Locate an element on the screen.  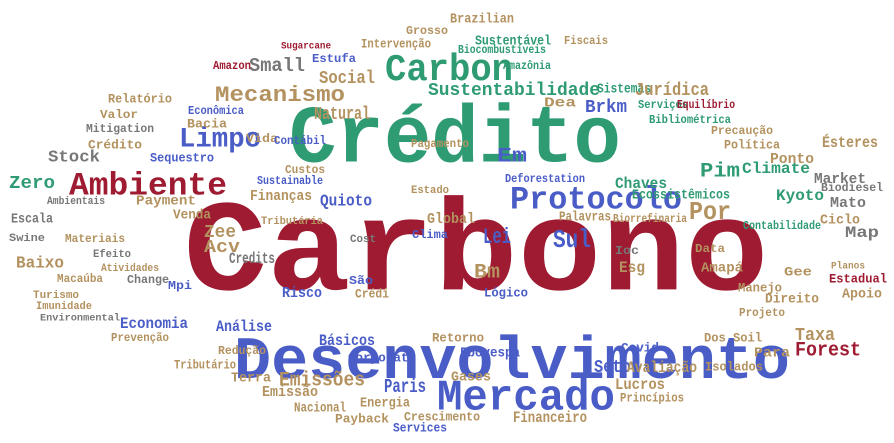
word: Mercado is located at coordinates (526, 399).